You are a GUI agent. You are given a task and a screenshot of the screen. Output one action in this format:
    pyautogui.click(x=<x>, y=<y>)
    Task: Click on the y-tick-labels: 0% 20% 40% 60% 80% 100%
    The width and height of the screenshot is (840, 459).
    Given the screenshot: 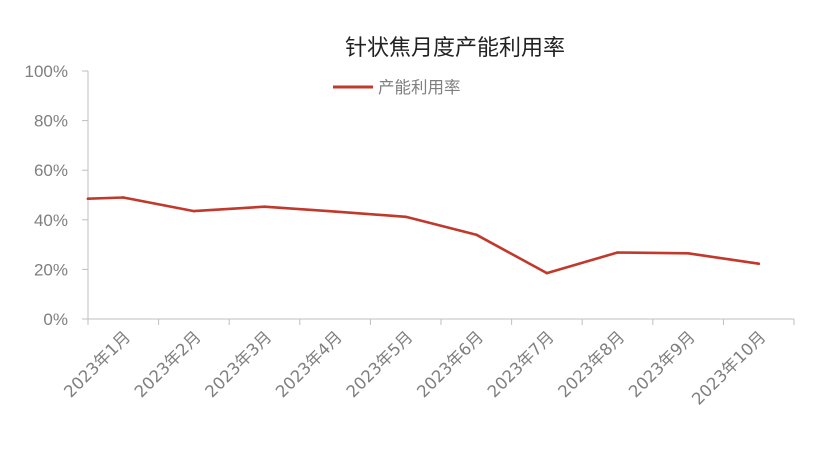 What is the action you would take?
    pyautogui.click(x=46, y=195)
    